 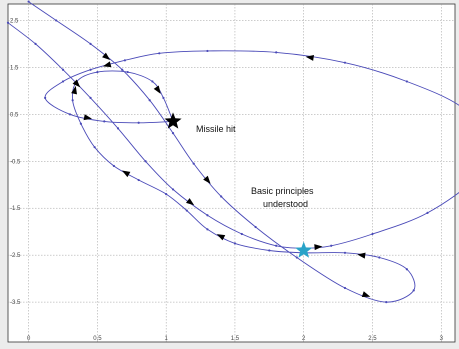 I want to click on missile-hit-star-icon, so click(x=173, y=120).